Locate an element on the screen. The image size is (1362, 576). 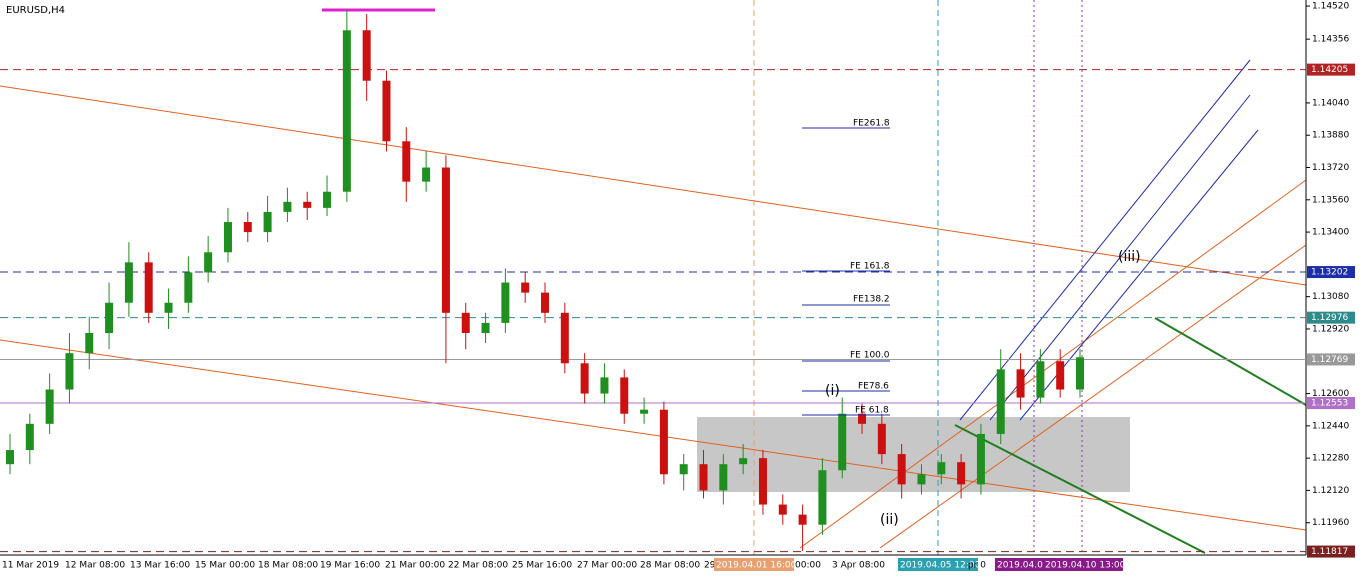
annotation: FE138.2 is located at coordinates (871, 300).